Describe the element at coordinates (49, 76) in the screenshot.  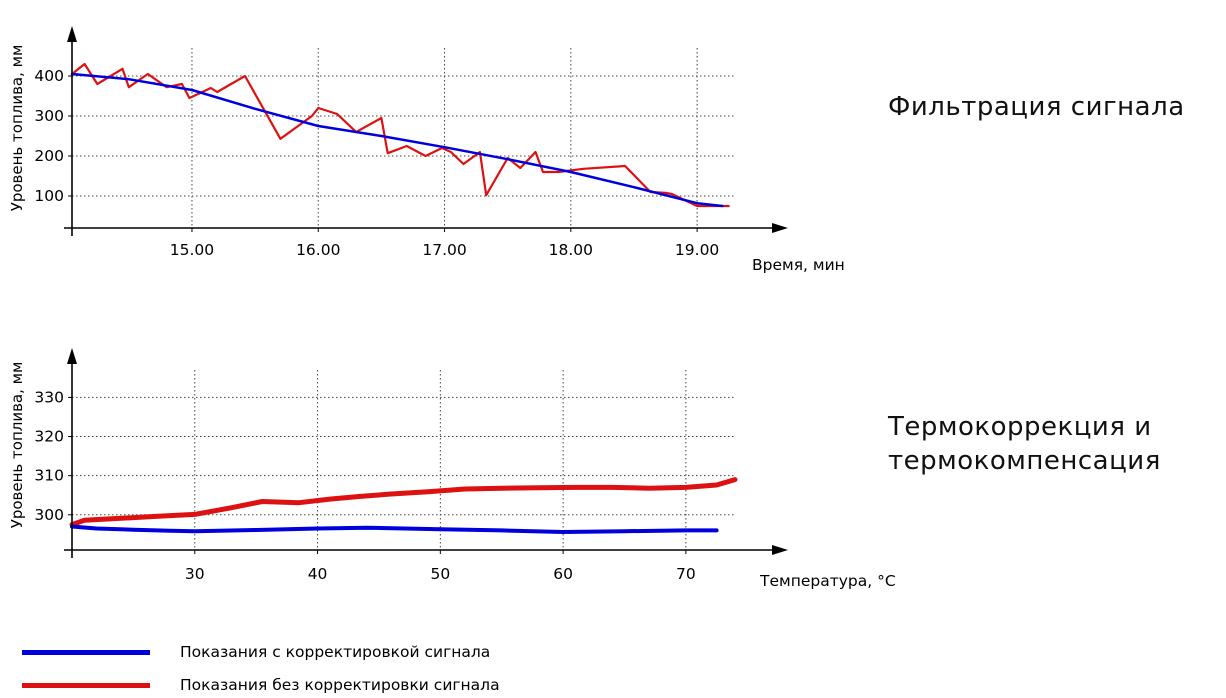
I see `y-tick-label-3: 400` at that location.